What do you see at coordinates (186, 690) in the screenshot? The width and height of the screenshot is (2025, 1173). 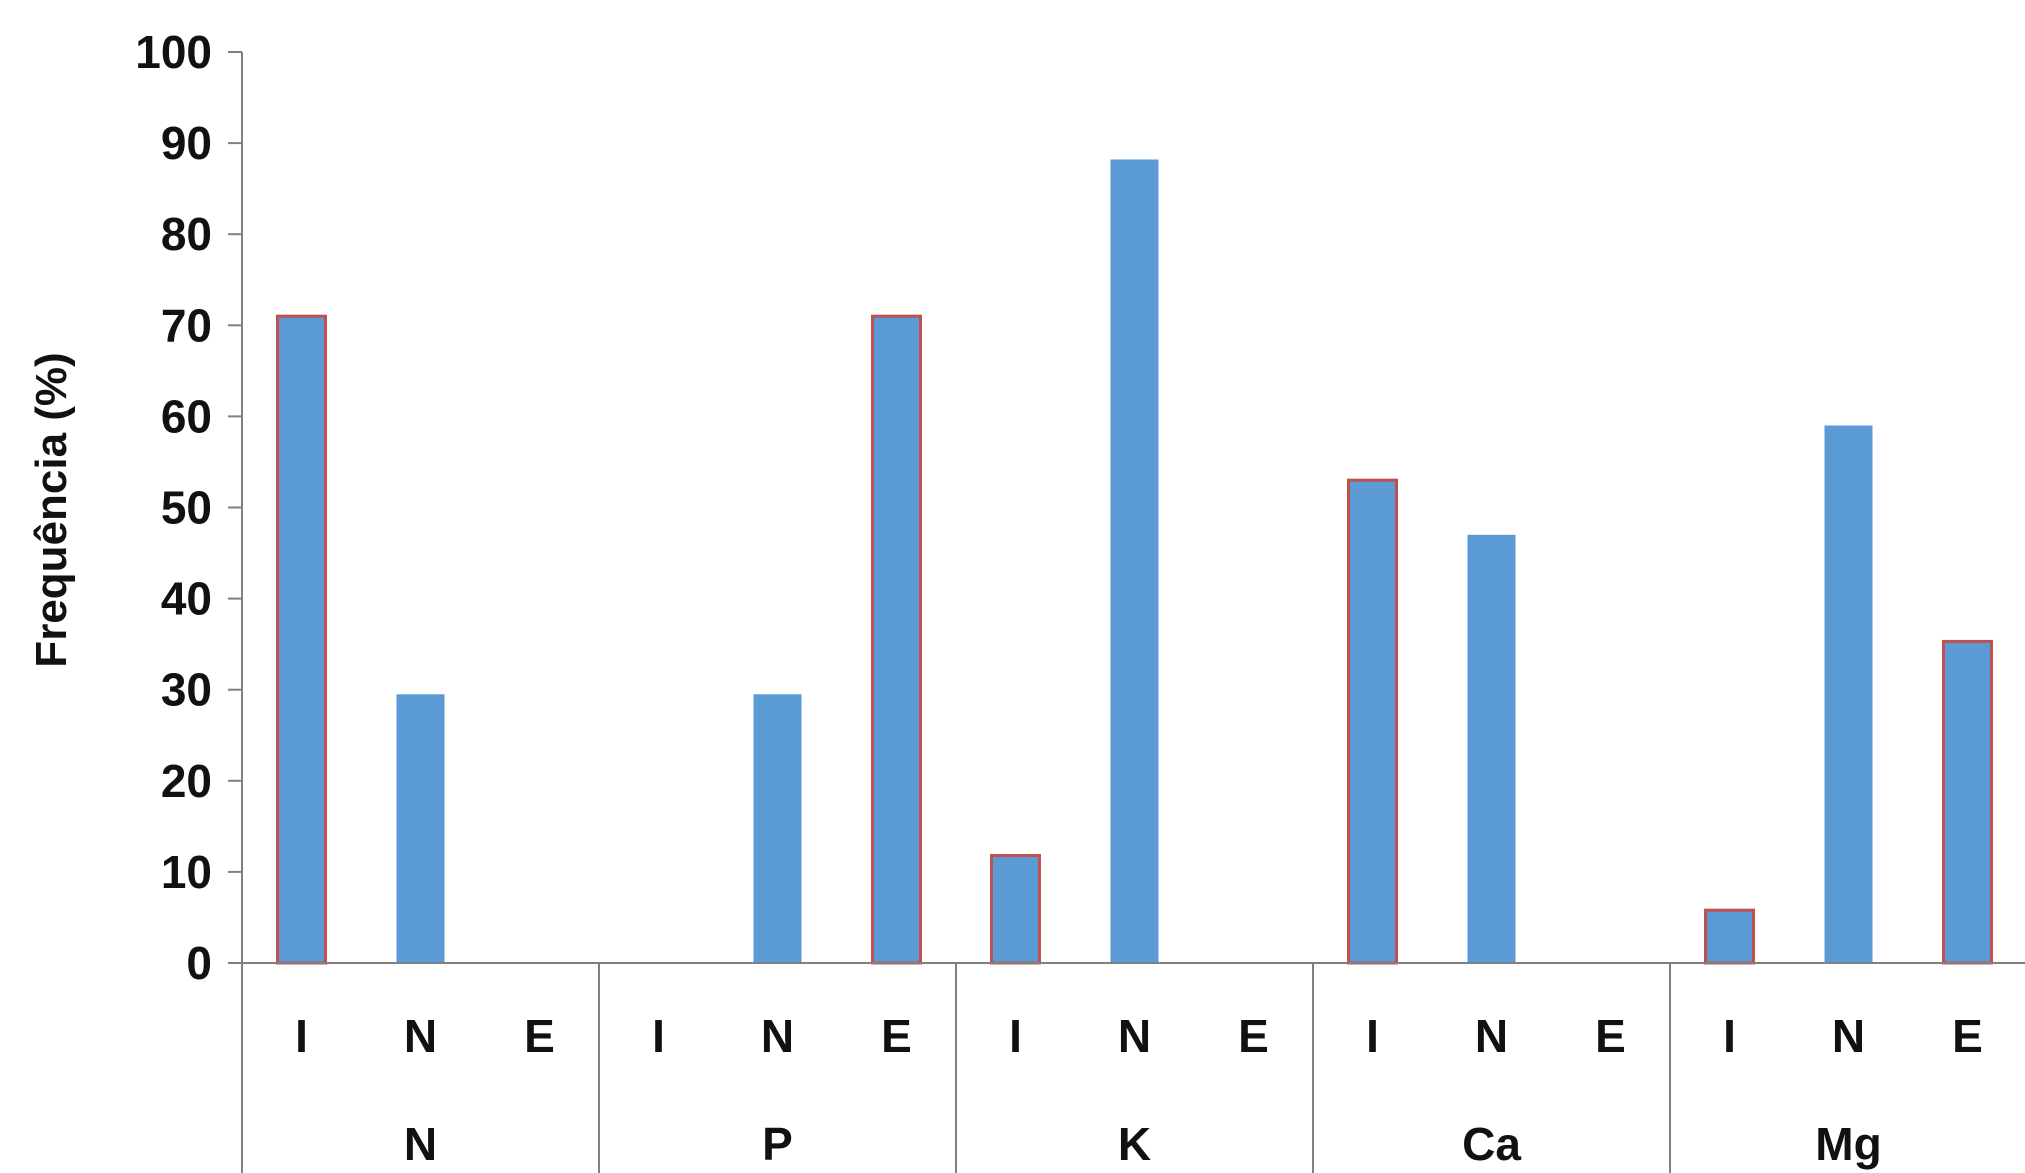 I see `y-tick-label: 30` at bounding box center [186, 690].